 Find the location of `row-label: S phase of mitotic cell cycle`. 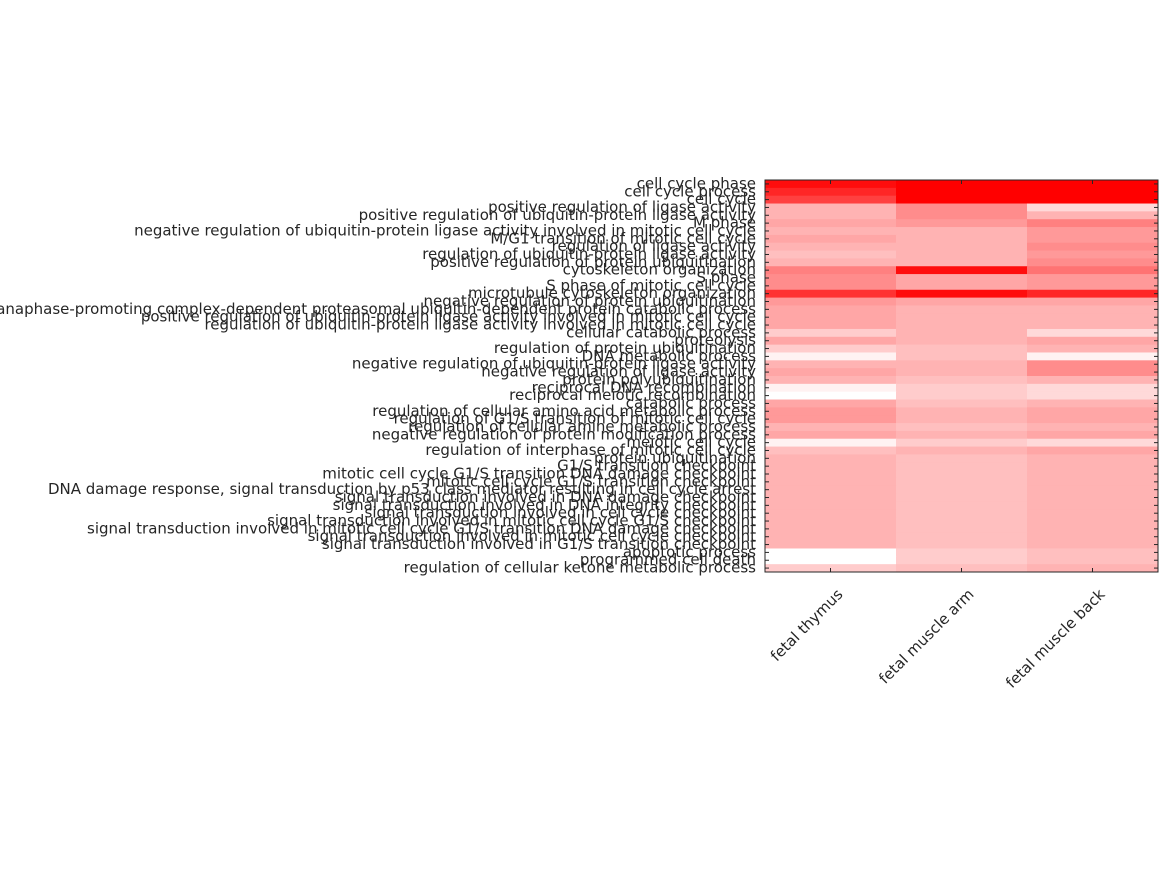

row-label: S phase of mitotic cell cycle is located at coordinates (651, 285).